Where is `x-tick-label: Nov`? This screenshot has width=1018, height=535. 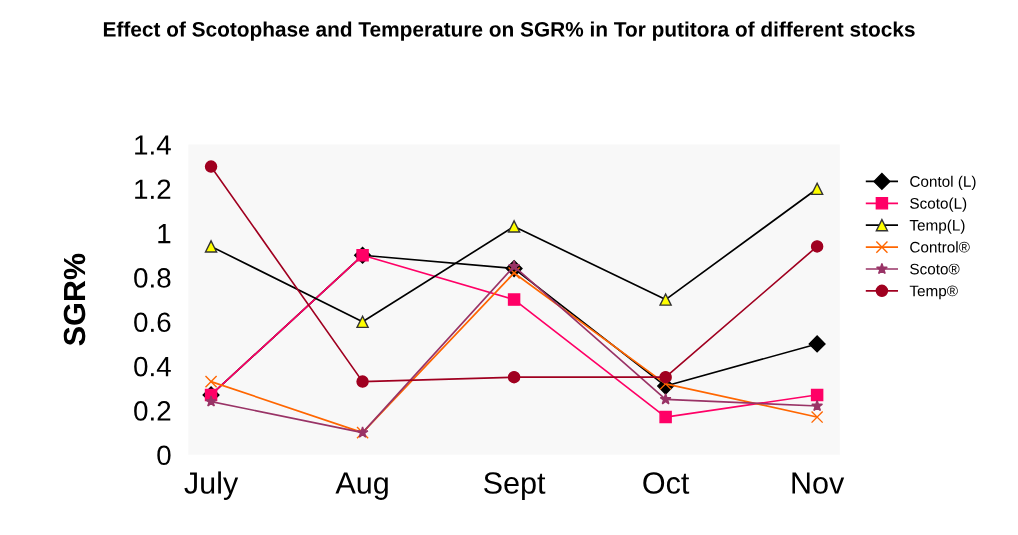
x-tick-label: Nov is located at coordinates (818, 483).